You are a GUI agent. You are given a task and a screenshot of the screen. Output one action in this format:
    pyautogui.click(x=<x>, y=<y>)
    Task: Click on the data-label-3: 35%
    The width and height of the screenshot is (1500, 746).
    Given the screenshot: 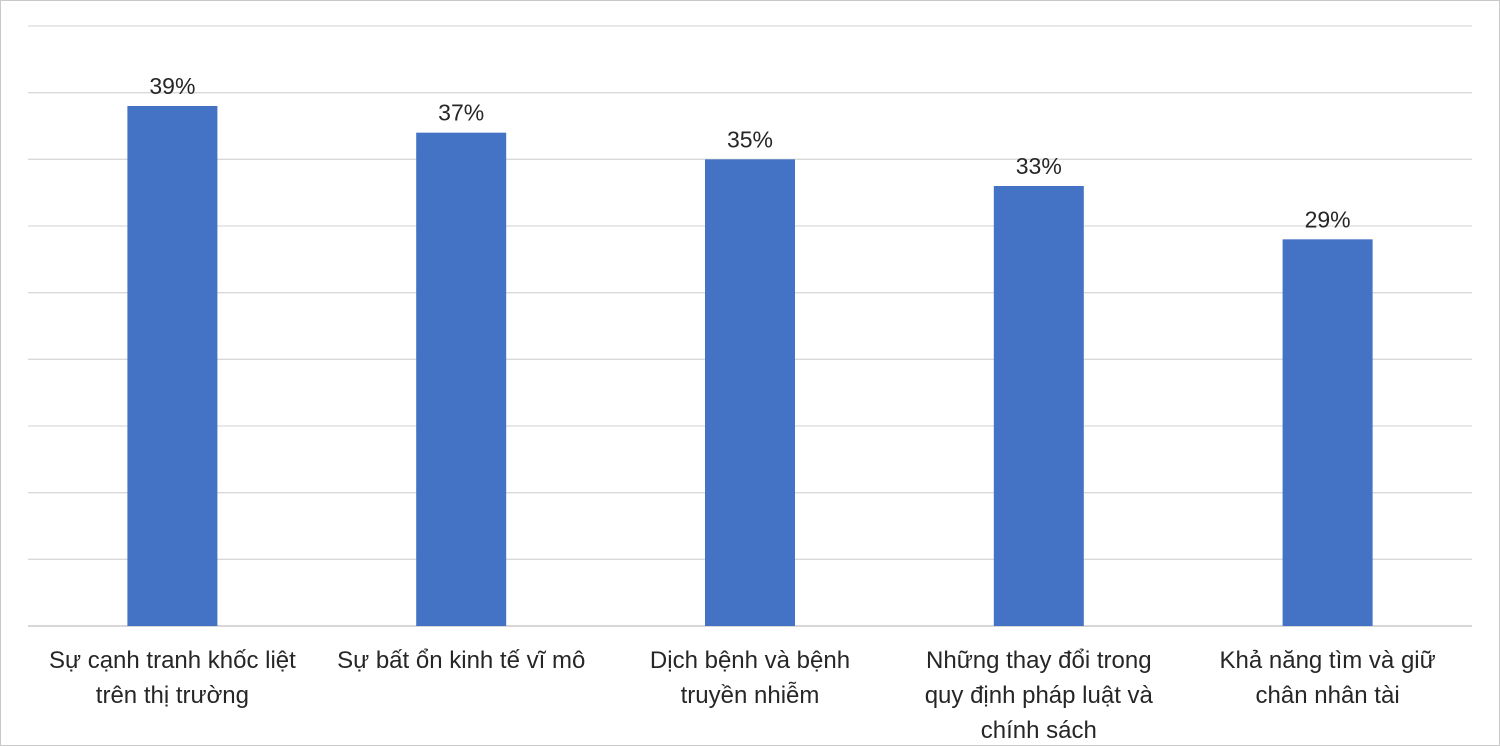 What is the action you would take?
    pyautogui.click(x=750, y=139)
    